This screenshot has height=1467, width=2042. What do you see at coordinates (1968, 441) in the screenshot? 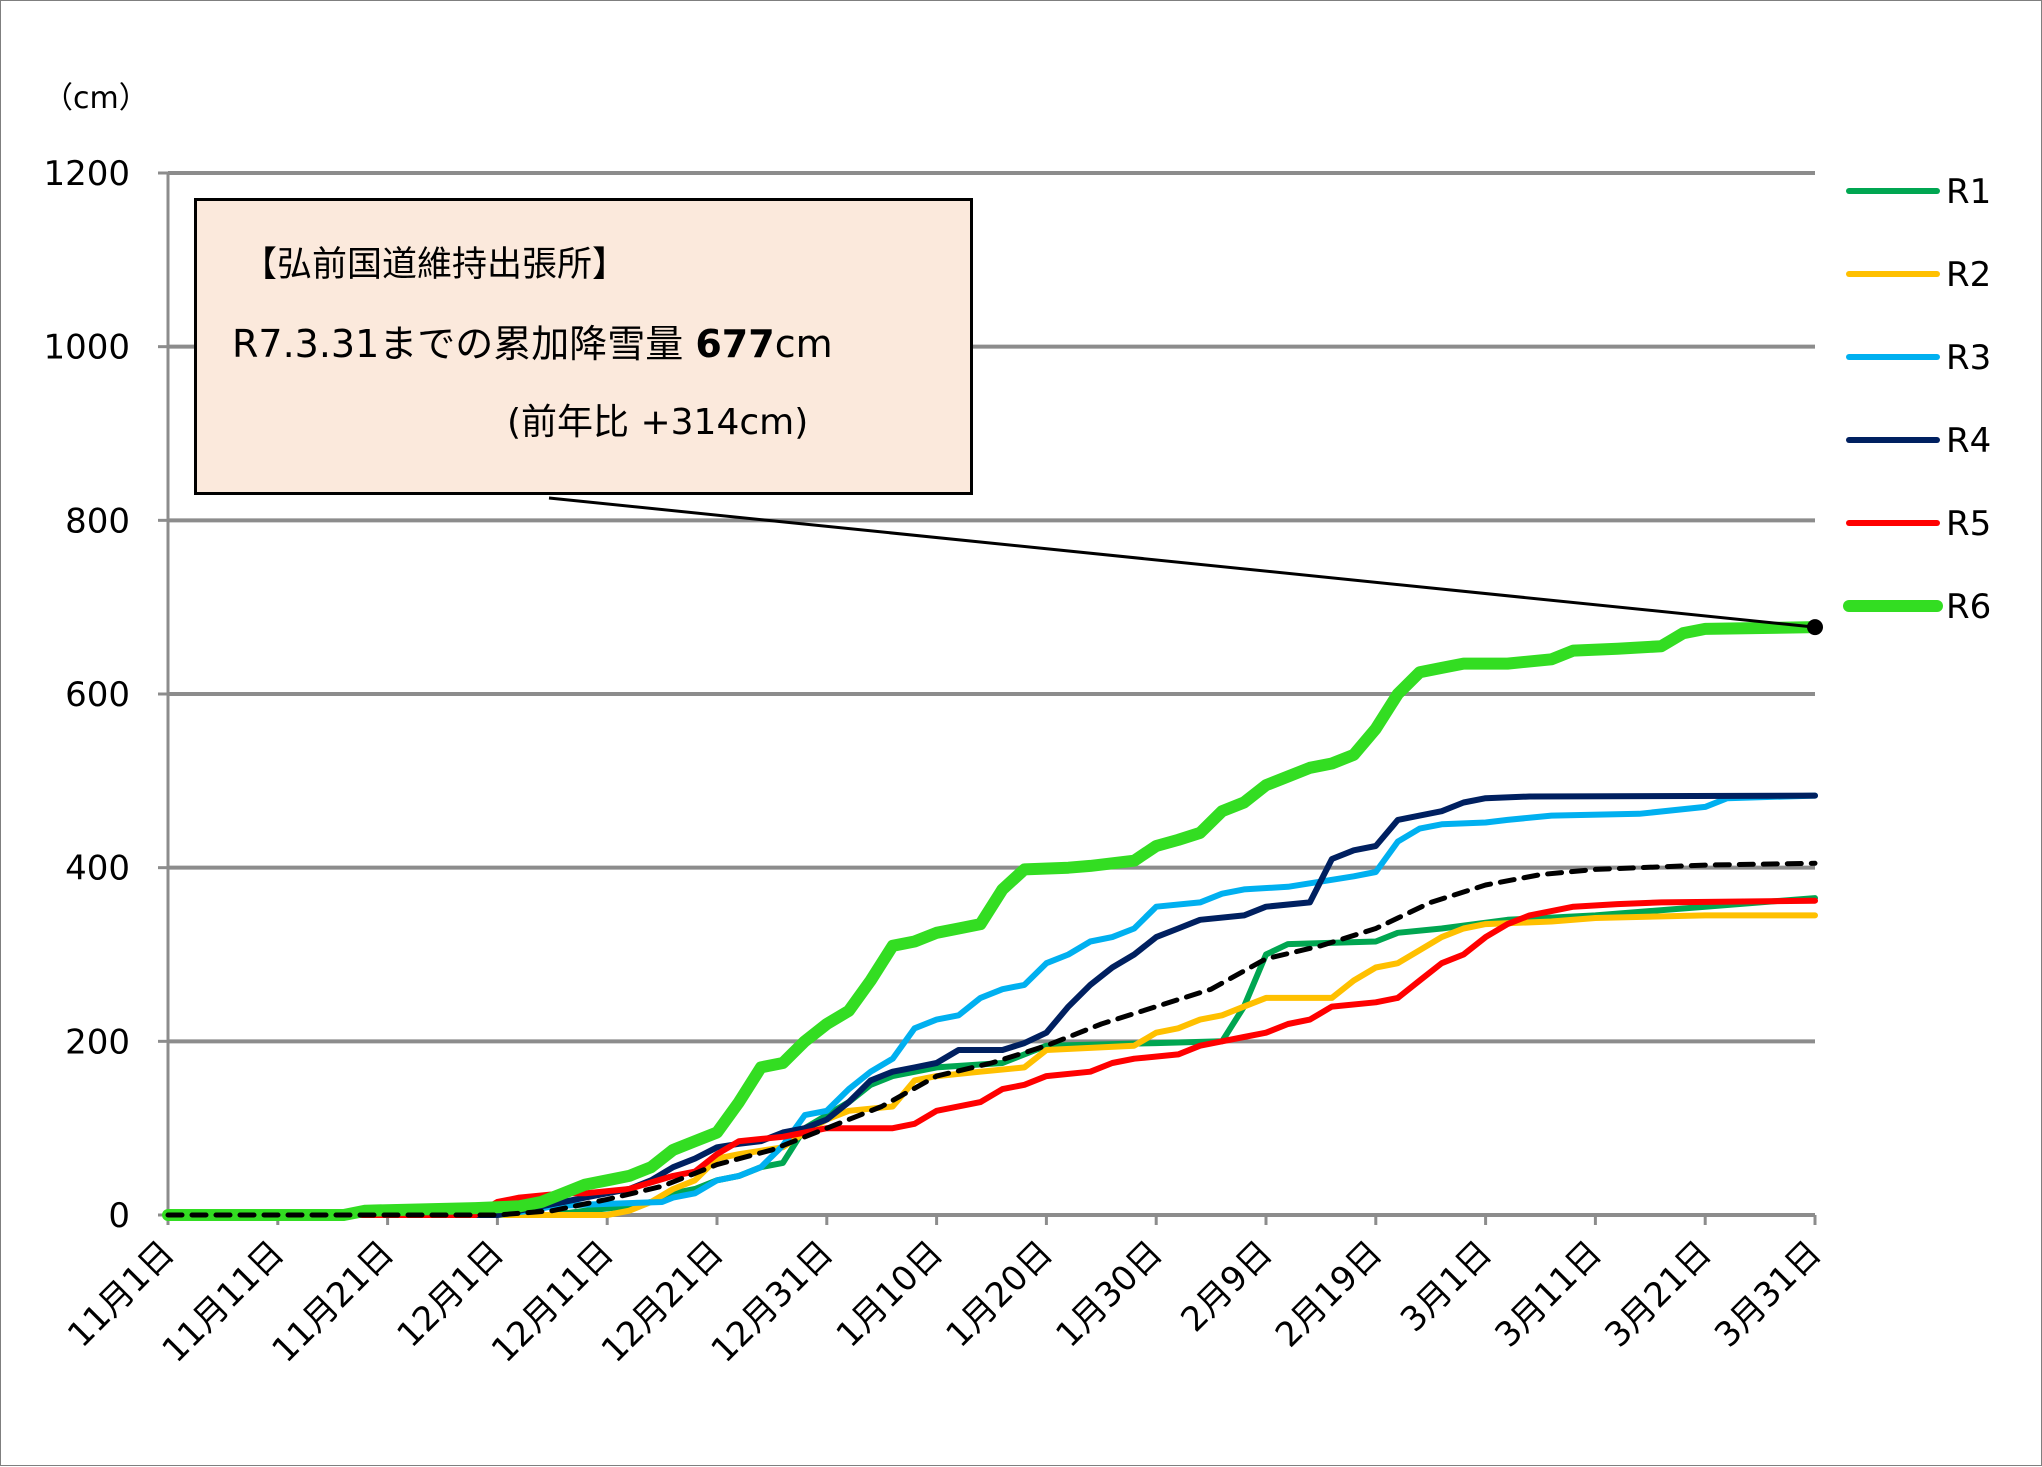
I see `legend-label-r4: R4` at bounding box center [1968, 441].